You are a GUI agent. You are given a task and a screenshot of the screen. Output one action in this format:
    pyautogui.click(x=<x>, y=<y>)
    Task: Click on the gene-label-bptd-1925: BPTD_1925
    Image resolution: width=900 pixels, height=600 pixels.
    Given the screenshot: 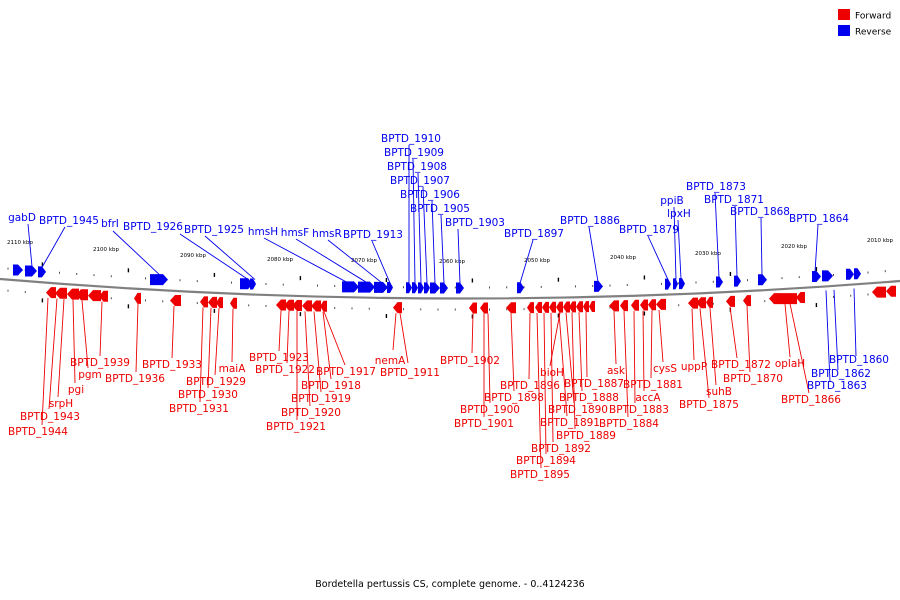 What is the action you would take?
    pyautogui.click(x=214, y=230)
    